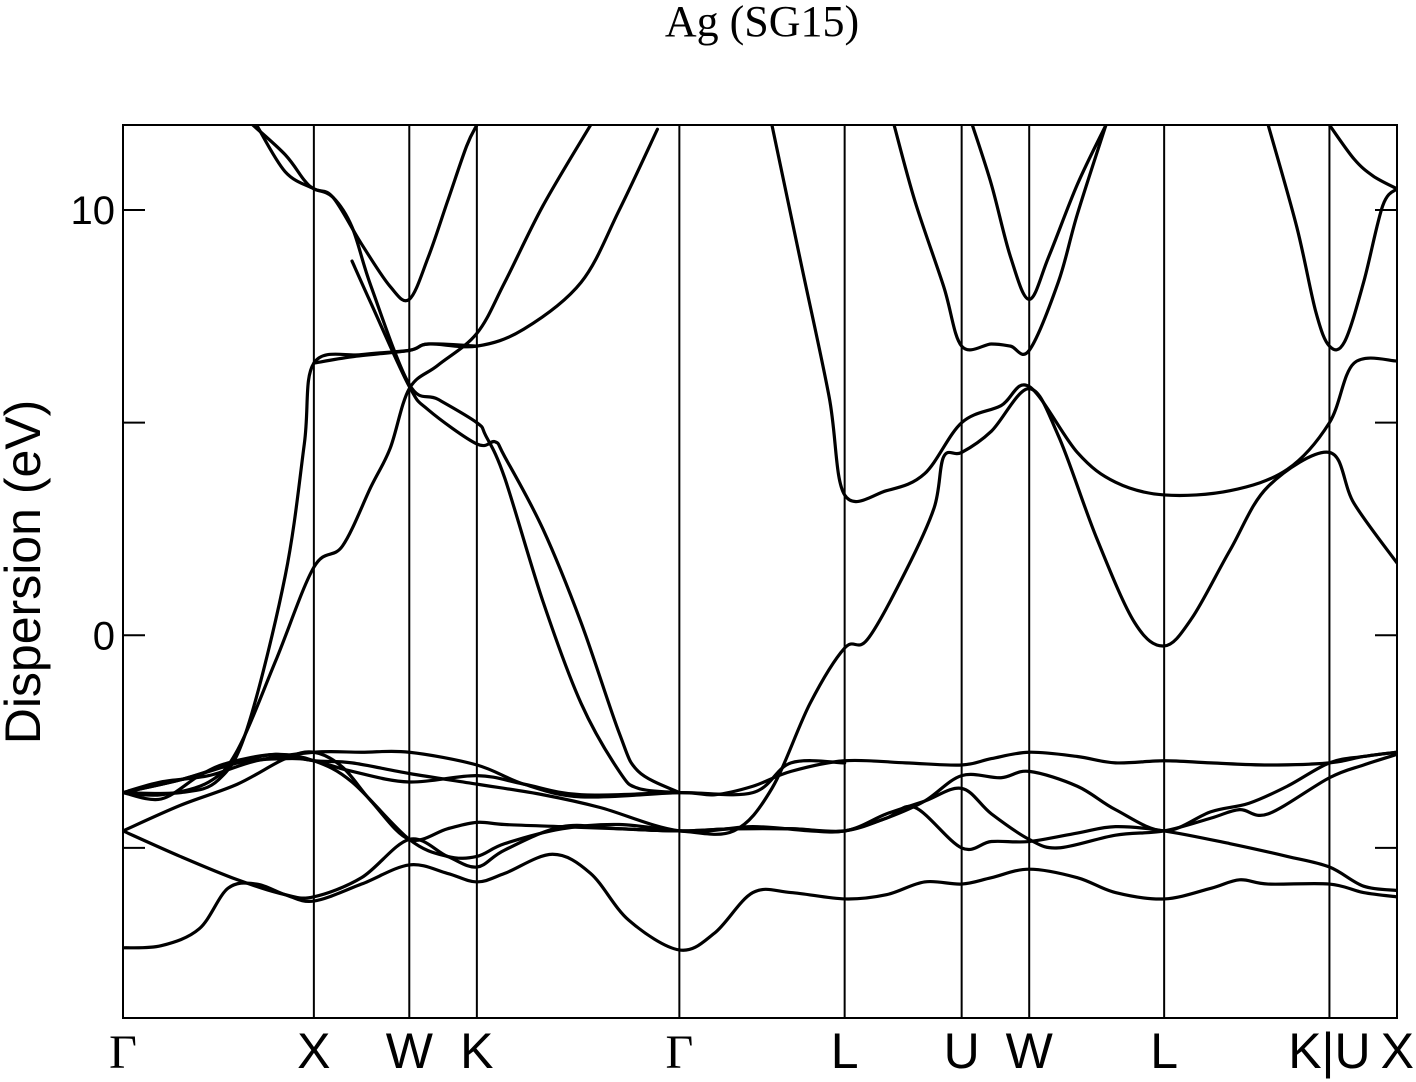  What do you see at coordinates (1397, 1051) in the screenshot?
I see `x-tick-label-11: X` at bounding box center [1397, 1051].